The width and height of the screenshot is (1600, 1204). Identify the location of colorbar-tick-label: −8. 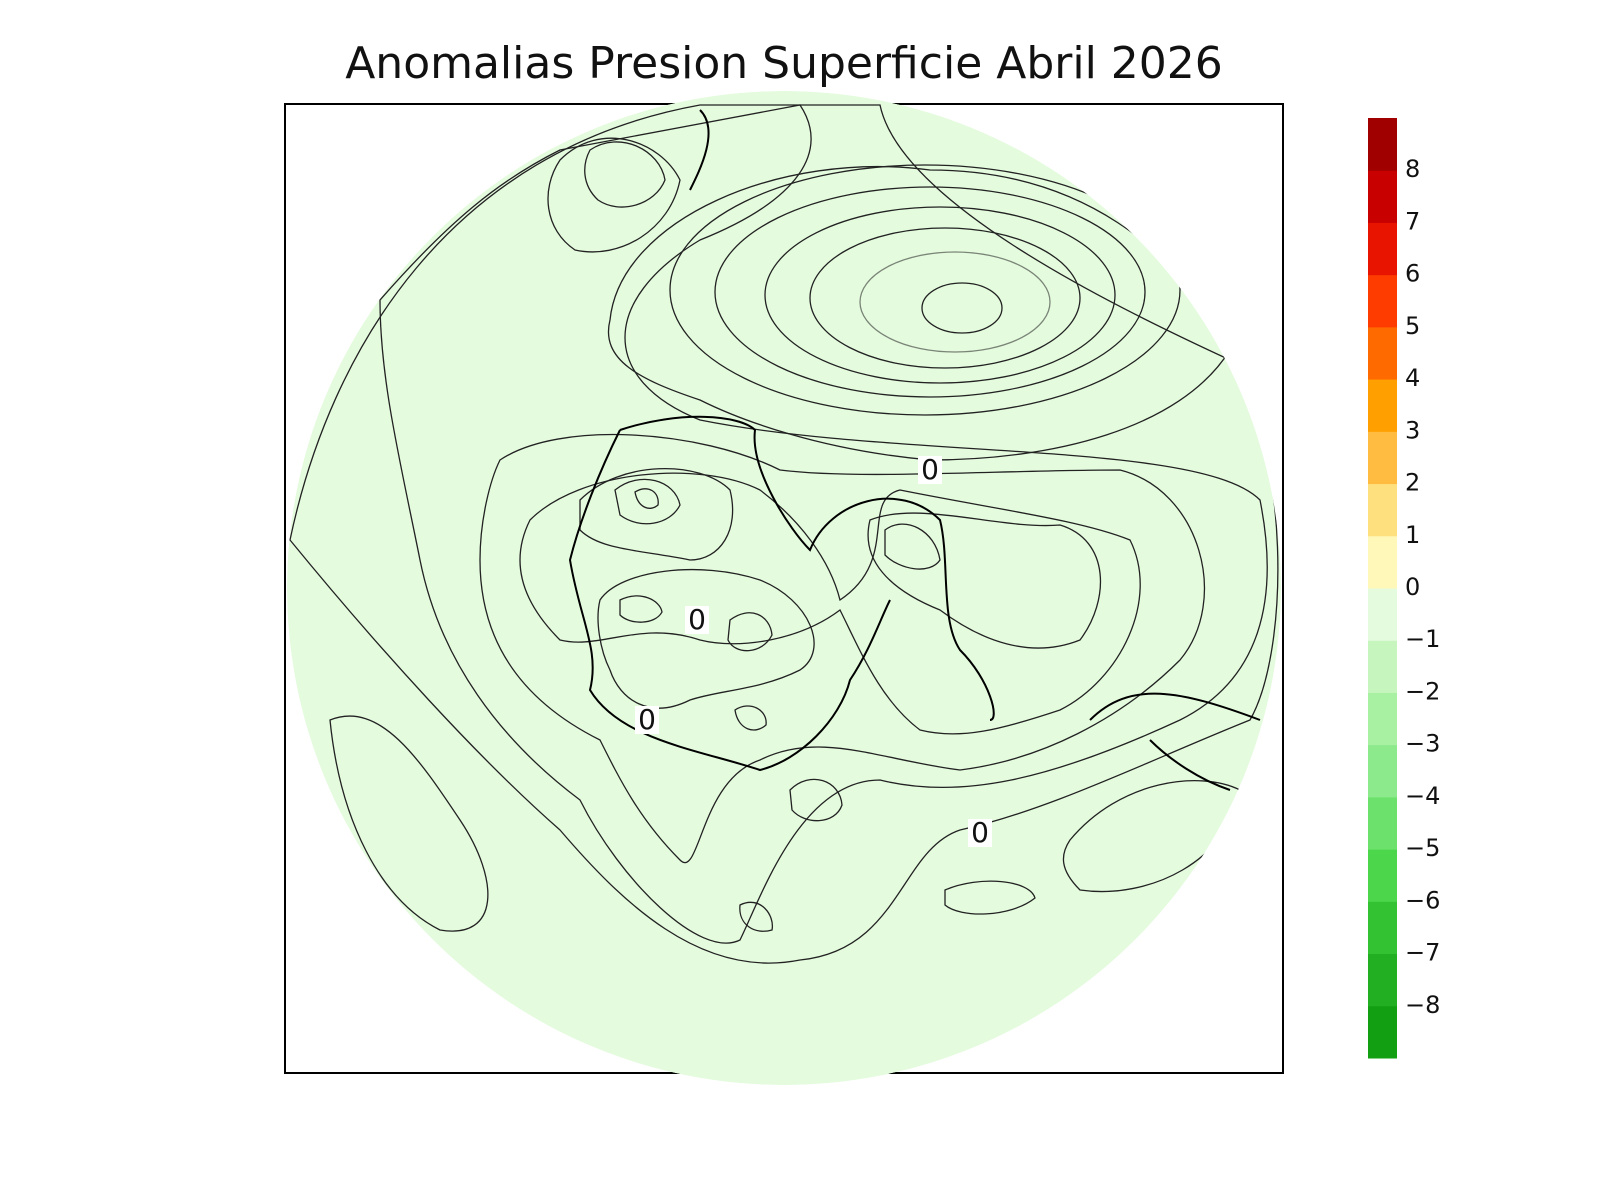
(1422, 1005).